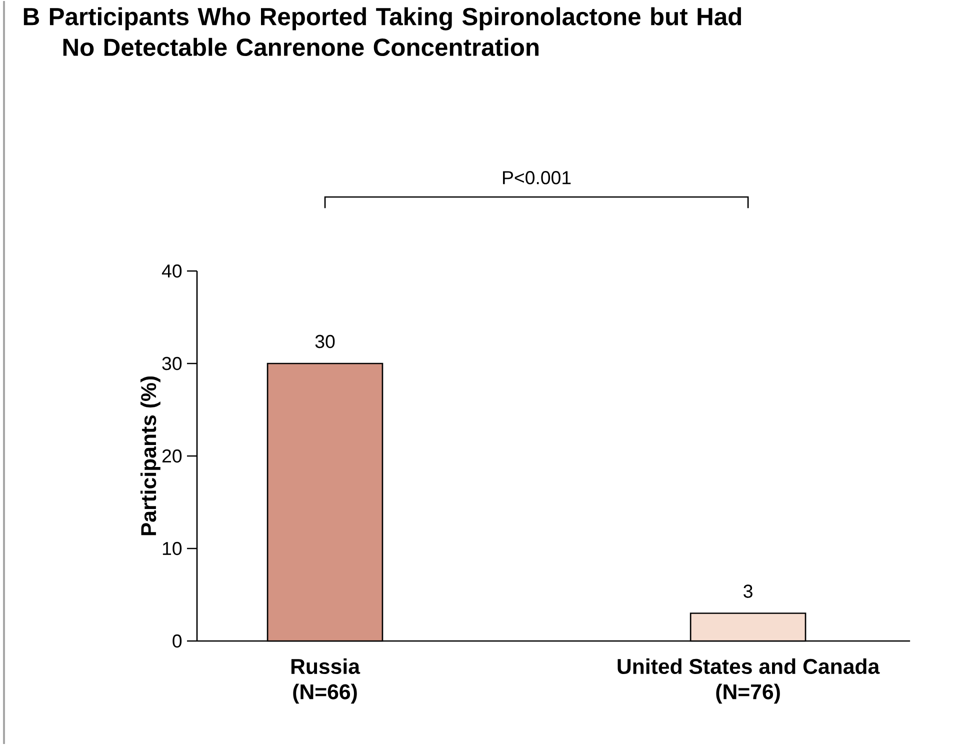 Image resolution: width=961 pixels, height=745 pixels. What do you see at coordinates (748, 591) in the screenshot?
I see `data-label: 3` at bounding box center [748, 591].